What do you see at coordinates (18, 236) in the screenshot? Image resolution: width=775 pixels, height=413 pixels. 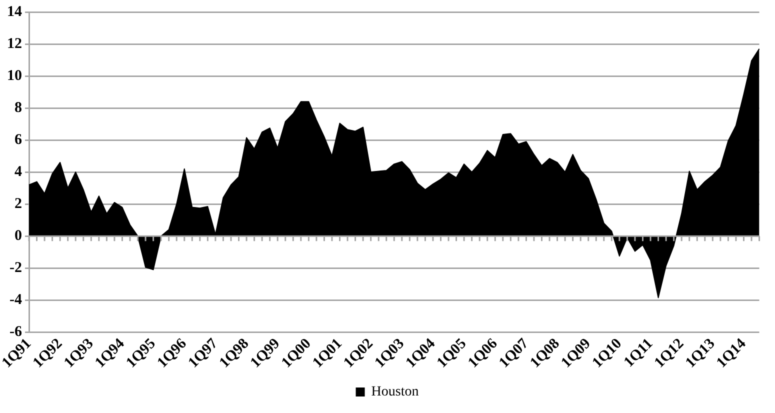 I see `y-tick-label: 0` at bounding box center [18, 236].